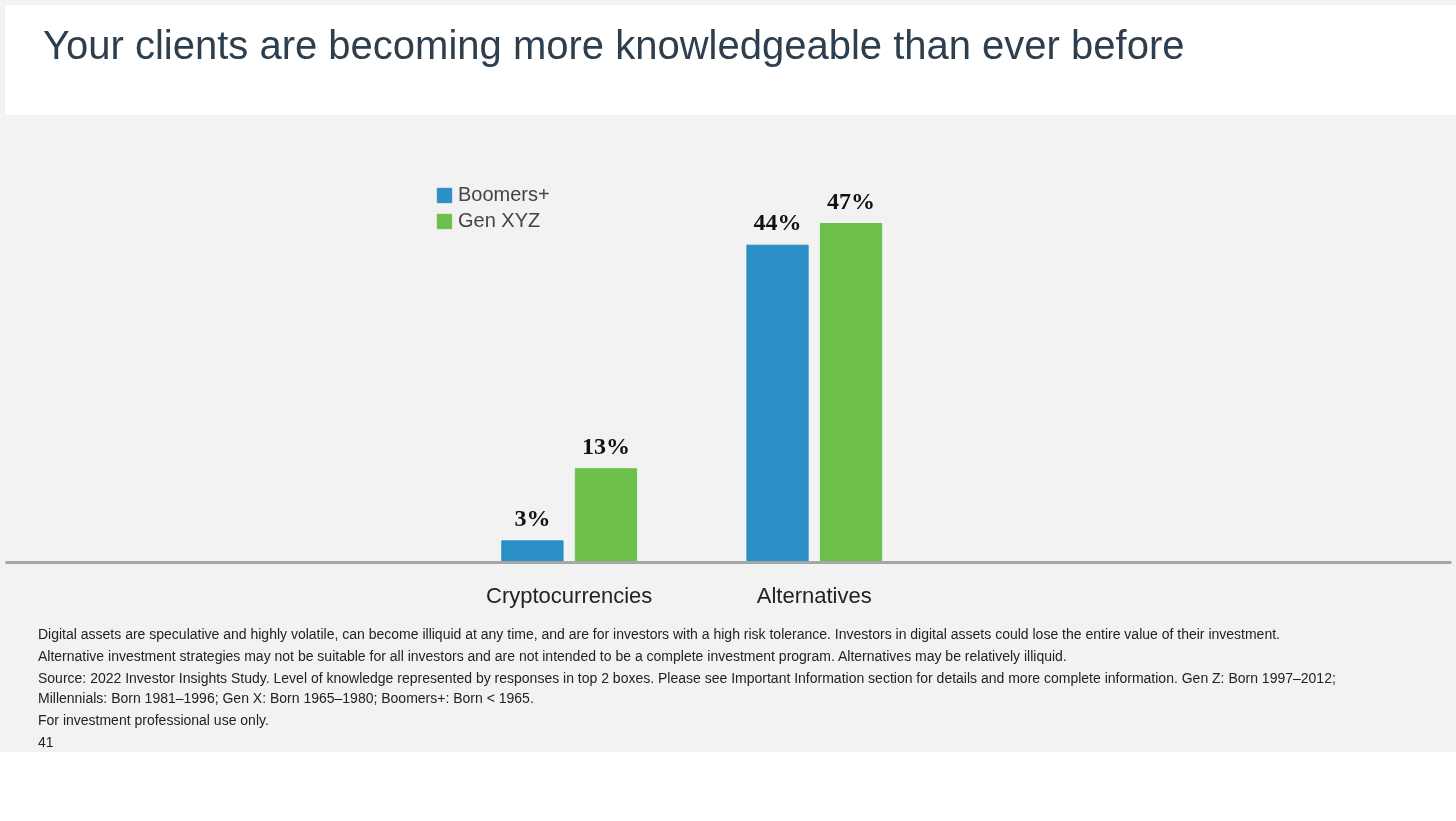 This screenshot has width=1456, height=821. What do you see at coordinates (605, 445) in the screenshot?
I see `data-label: 13%` at bounding box center [605, 445].